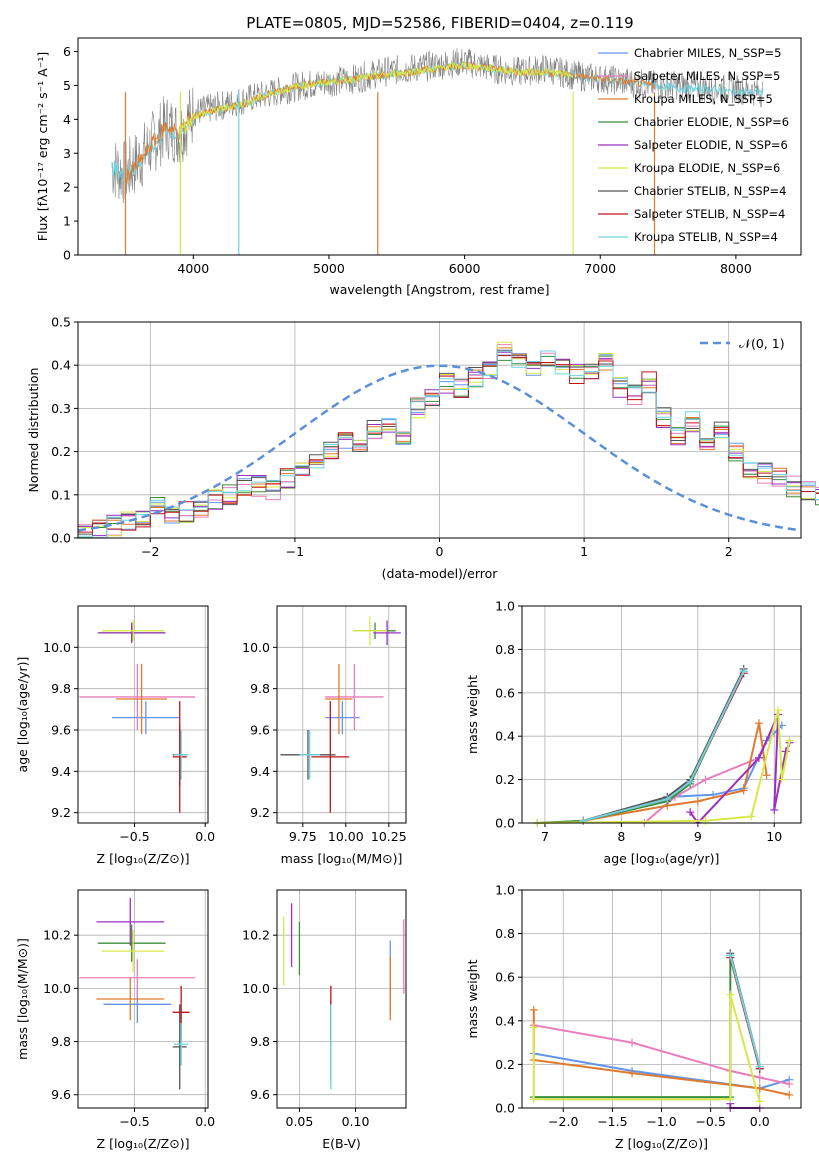 The height and width of the screenshot is (1170, 819). Describe the element at coordinates (439, 448) in the screenshot. I see `gaussian-curve` at that location.